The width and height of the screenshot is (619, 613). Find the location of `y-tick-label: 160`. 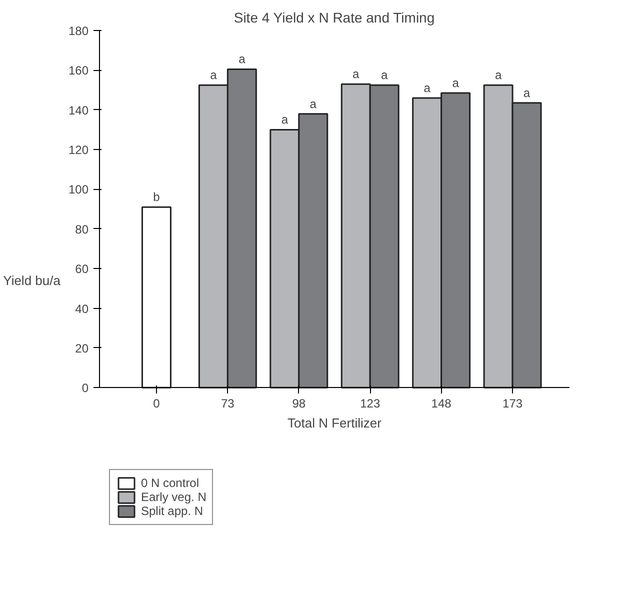

y-tick-label: 160 is located at coordinates (78, 71).